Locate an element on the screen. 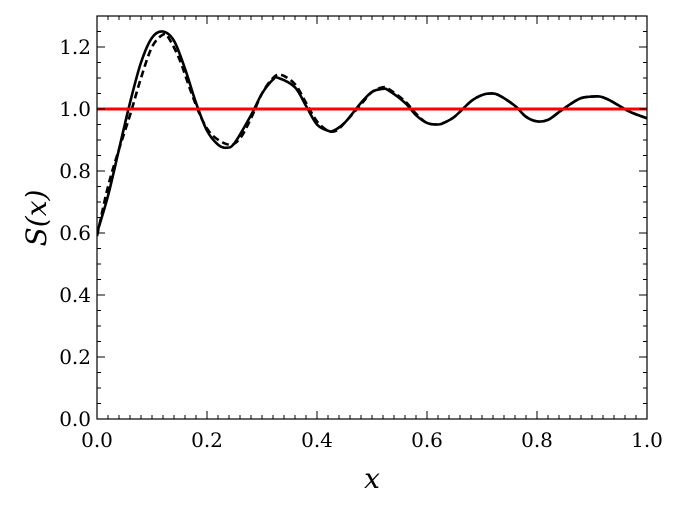 The width and height of the screenshot is (680, 510). x-tick-label: 0.8 is located at coordinates (537, 440).